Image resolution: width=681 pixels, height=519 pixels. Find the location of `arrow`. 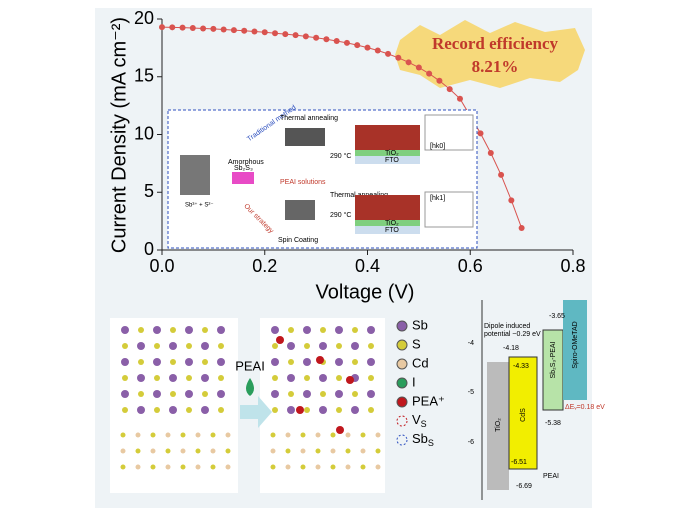

arrow is located at coordinates (256, 412).